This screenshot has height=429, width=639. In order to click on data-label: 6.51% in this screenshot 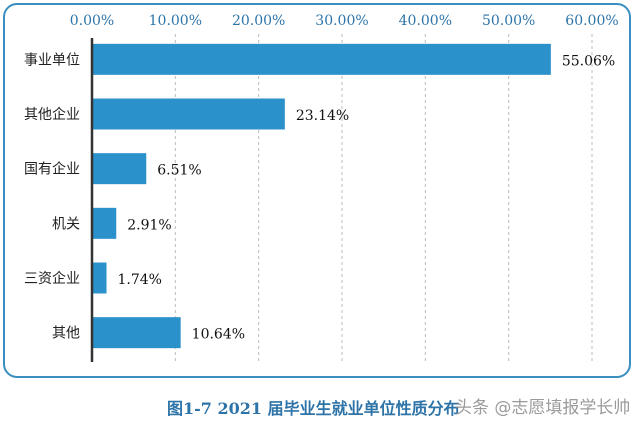, I will do `click(179, 171)`.